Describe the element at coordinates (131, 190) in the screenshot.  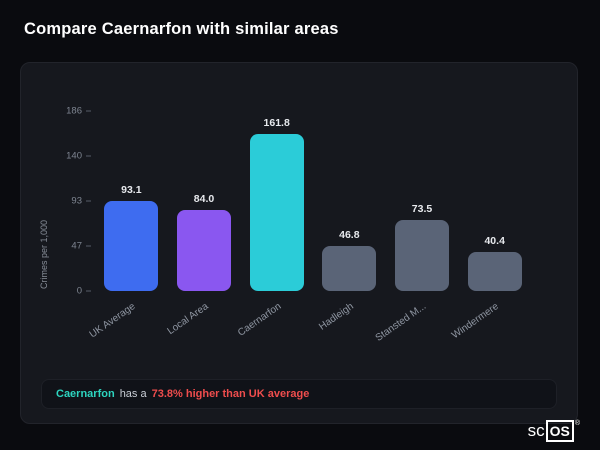
I see `bar-value-label: 93.1` at that location.